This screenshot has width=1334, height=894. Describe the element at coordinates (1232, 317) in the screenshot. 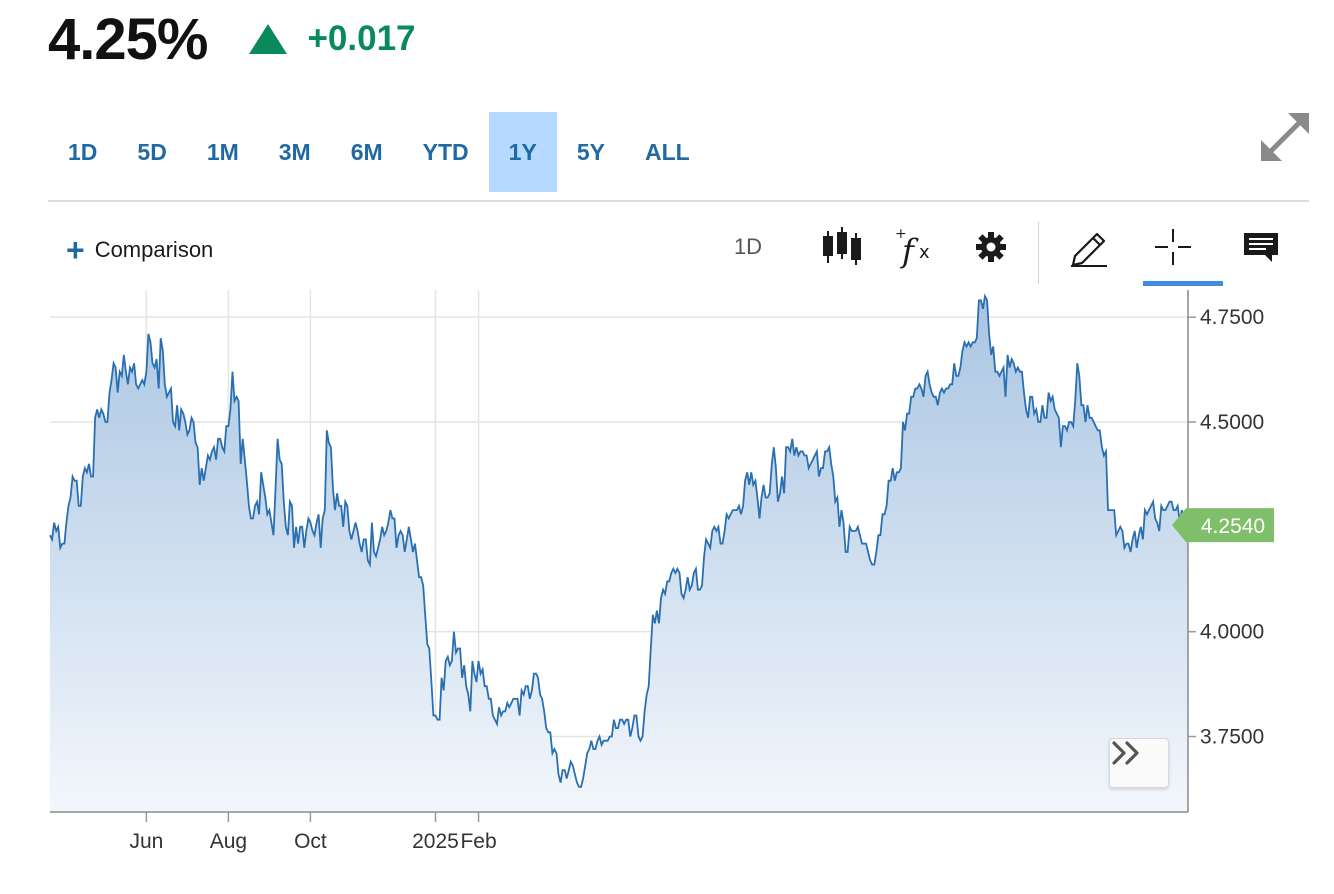

I see `y-tick-label: 4.7500` at that location.